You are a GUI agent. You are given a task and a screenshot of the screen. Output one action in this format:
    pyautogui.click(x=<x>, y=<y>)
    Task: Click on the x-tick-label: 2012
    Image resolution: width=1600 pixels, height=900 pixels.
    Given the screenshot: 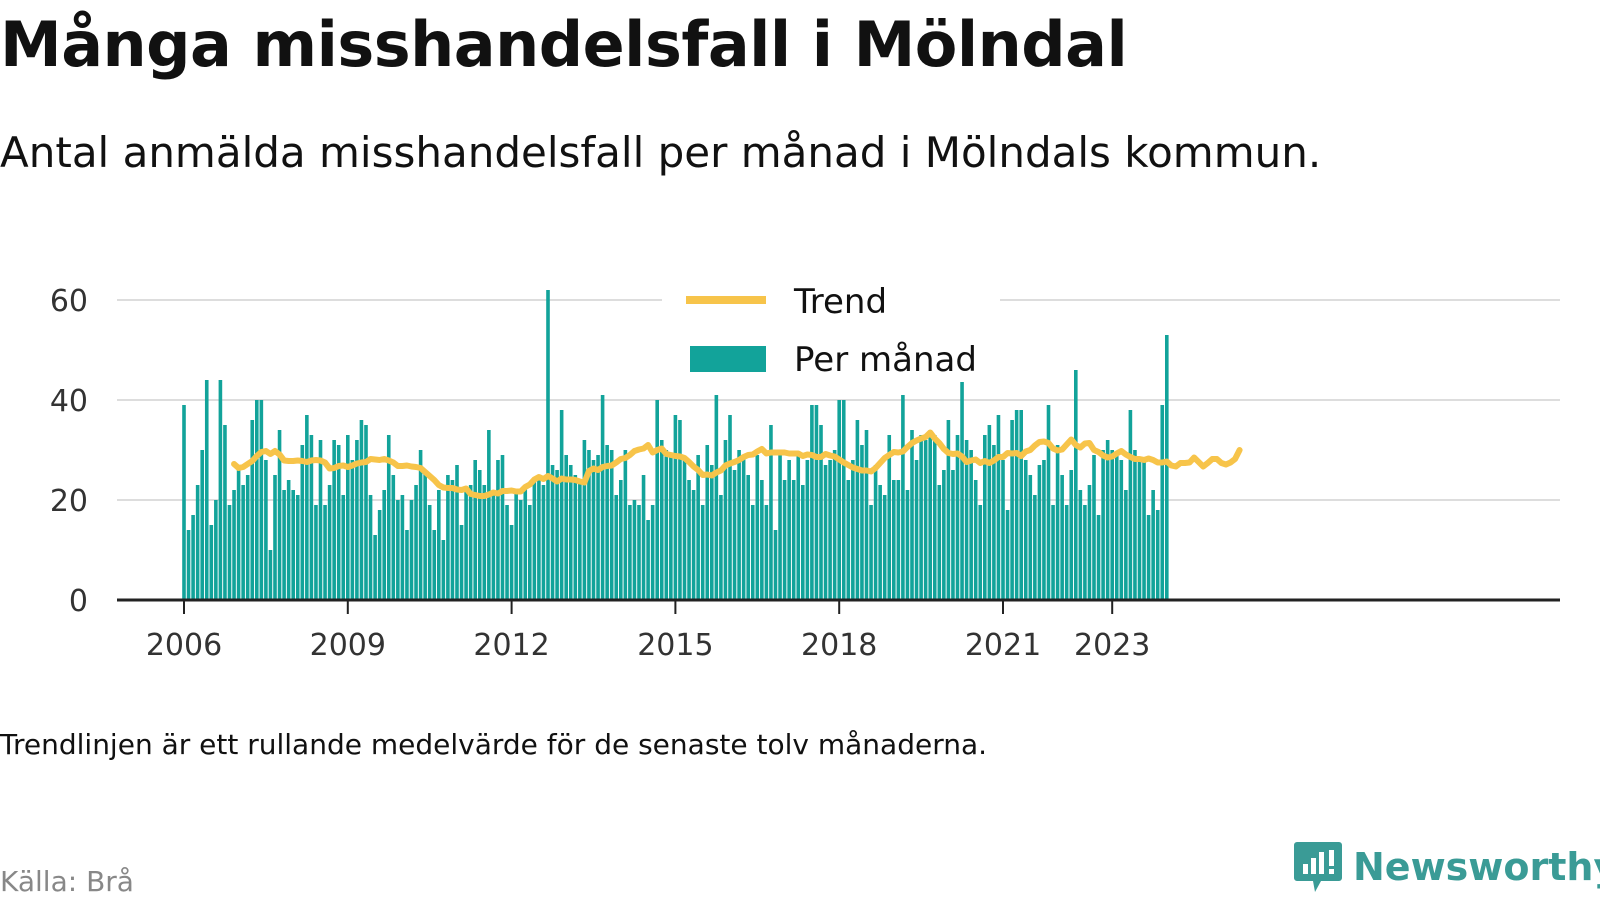 What is the action you would take?
    pyautogui.click(x=511, y=645)
    